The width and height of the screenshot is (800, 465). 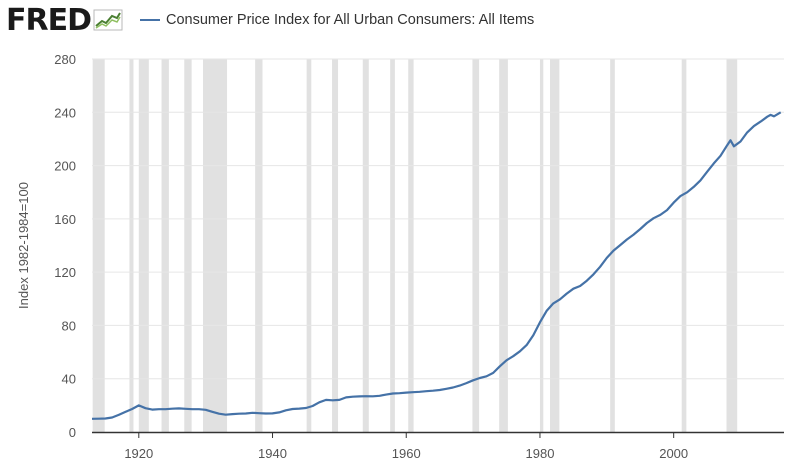 I want to click on y-tick-label: 240, so click(x=65, y=112).